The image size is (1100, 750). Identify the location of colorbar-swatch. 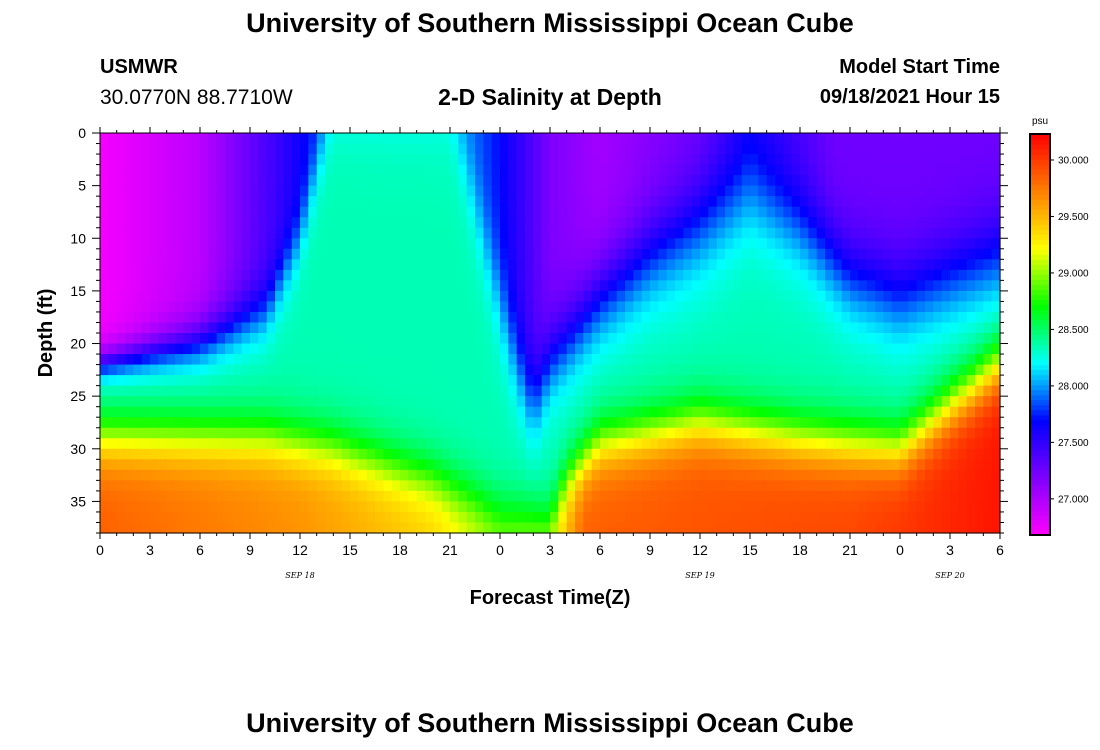
(1040, 377).